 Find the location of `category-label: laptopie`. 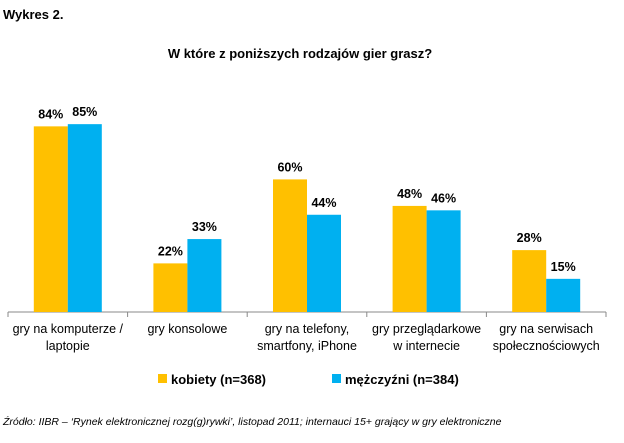

category-label: laptopie is located at coordinates (68, 346).